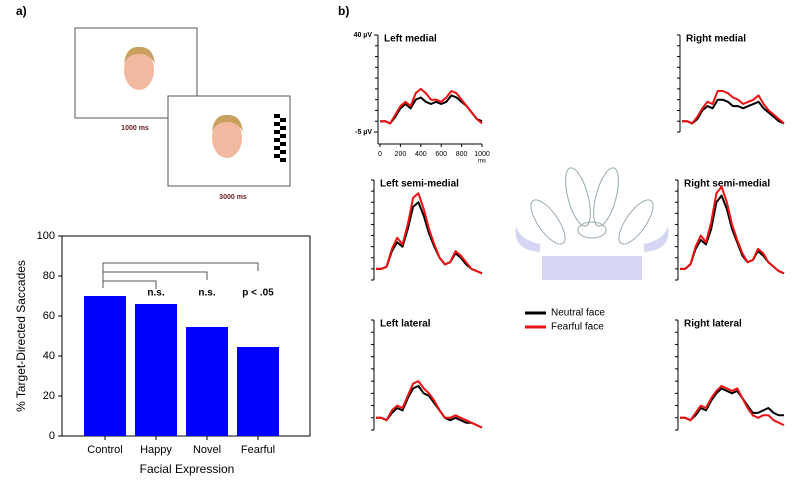 The image size is (800, 490). I want to click on panel-title: Left semi-medial, so click(419, 184).